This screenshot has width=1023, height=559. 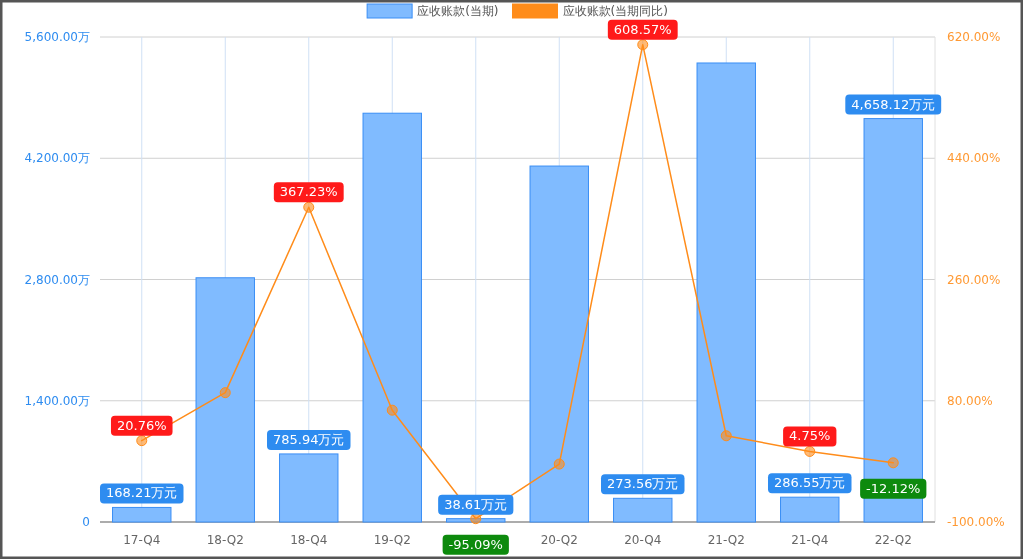 I want to click on x-tick-label: 18-Q2, so click(x=225, y=540).